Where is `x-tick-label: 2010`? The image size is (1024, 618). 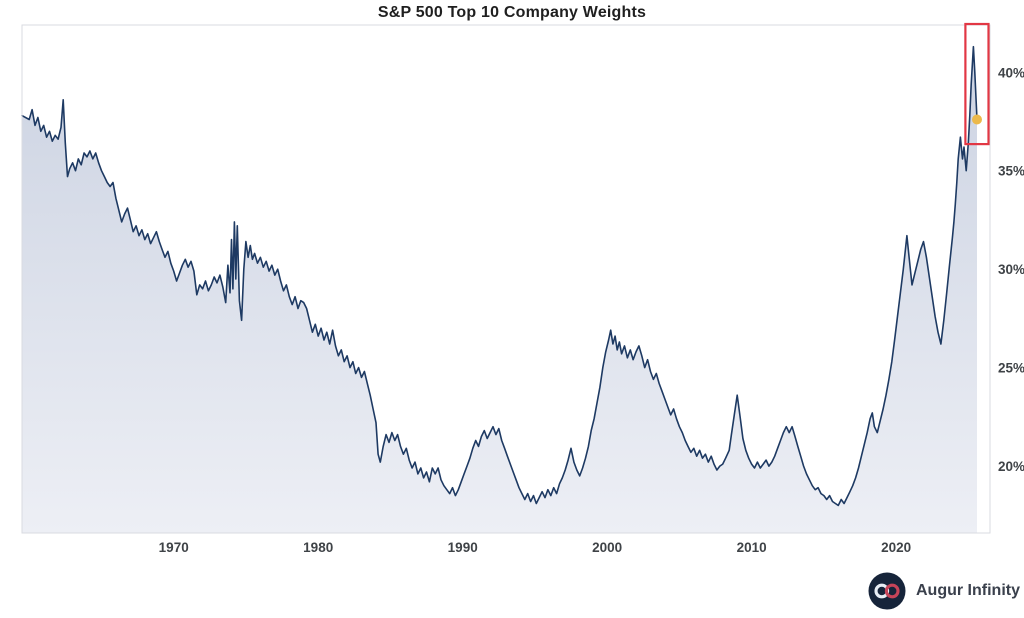
x-tick-label: 2010 is located at coordinates (752, 547).